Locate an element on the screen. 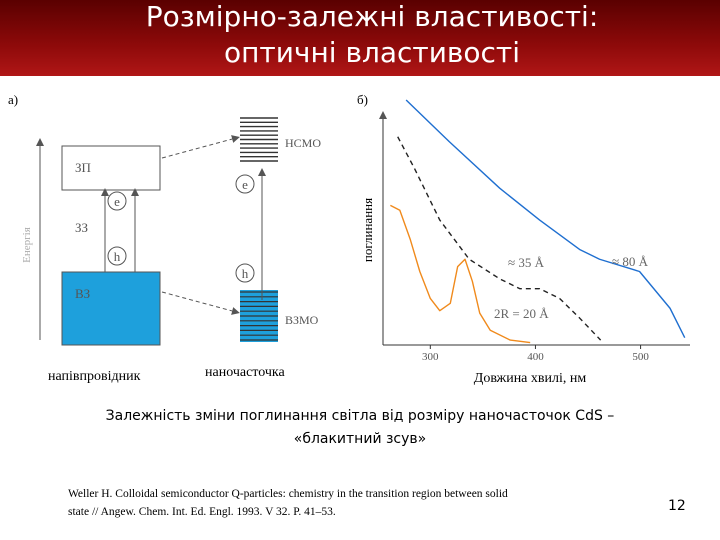 The height and width of the screenshot is (540, 720). band-label: ЗЗ is located at coordinates (81, 227).